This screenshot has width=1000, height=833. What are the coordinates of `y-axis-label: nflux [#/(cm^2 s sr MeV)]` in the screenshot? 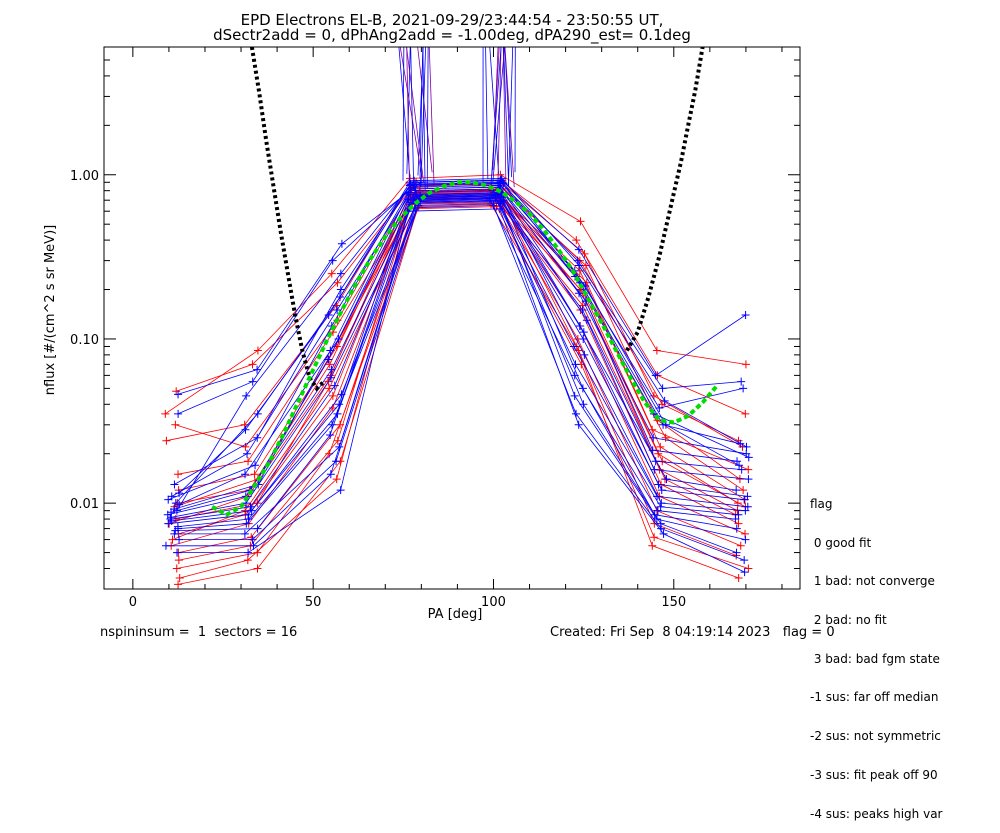 It's located at (50, 310).